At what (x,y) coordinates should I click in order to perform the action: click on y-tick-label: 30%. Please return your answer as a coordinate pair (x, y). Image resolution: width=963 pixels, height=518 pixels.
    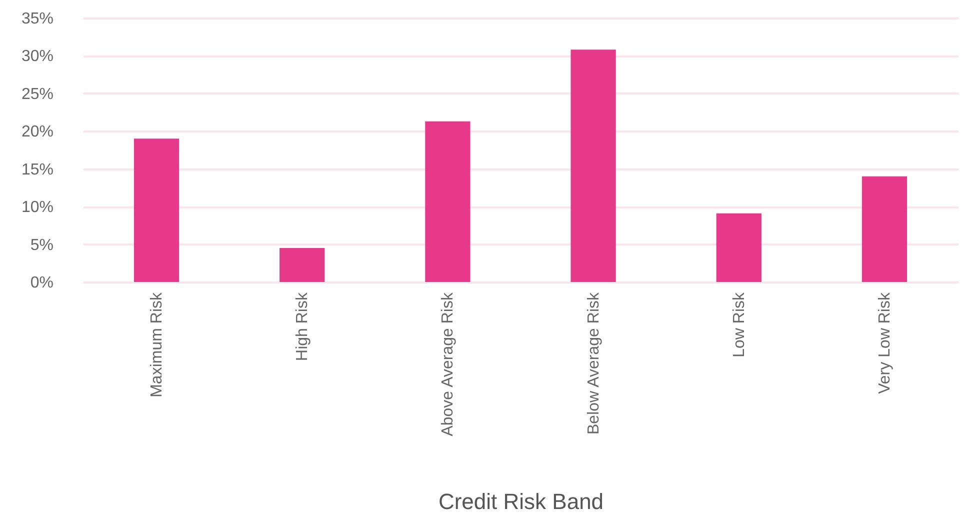
    Looking at the image, I should click on (37, 57).